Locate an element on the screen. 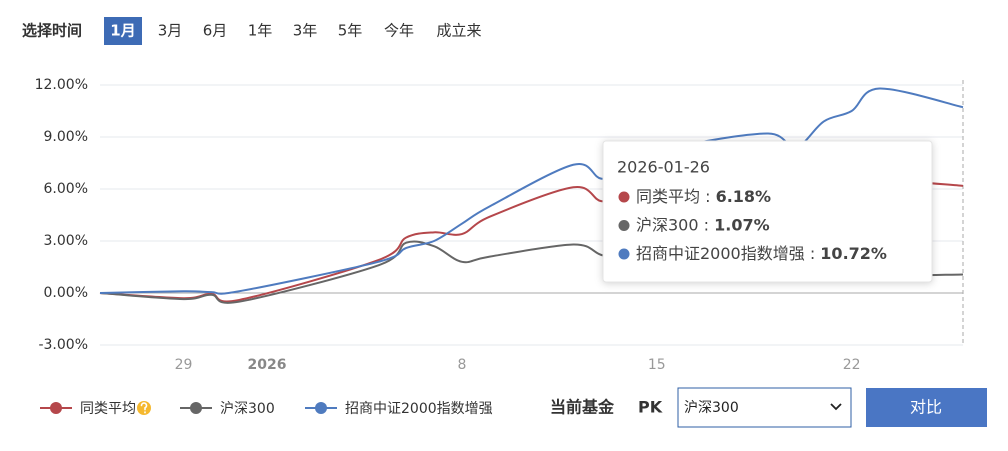 This screenshot has height=451, width=1008. tooltip-name: 同类平均 is located at coordinates (668, 196).